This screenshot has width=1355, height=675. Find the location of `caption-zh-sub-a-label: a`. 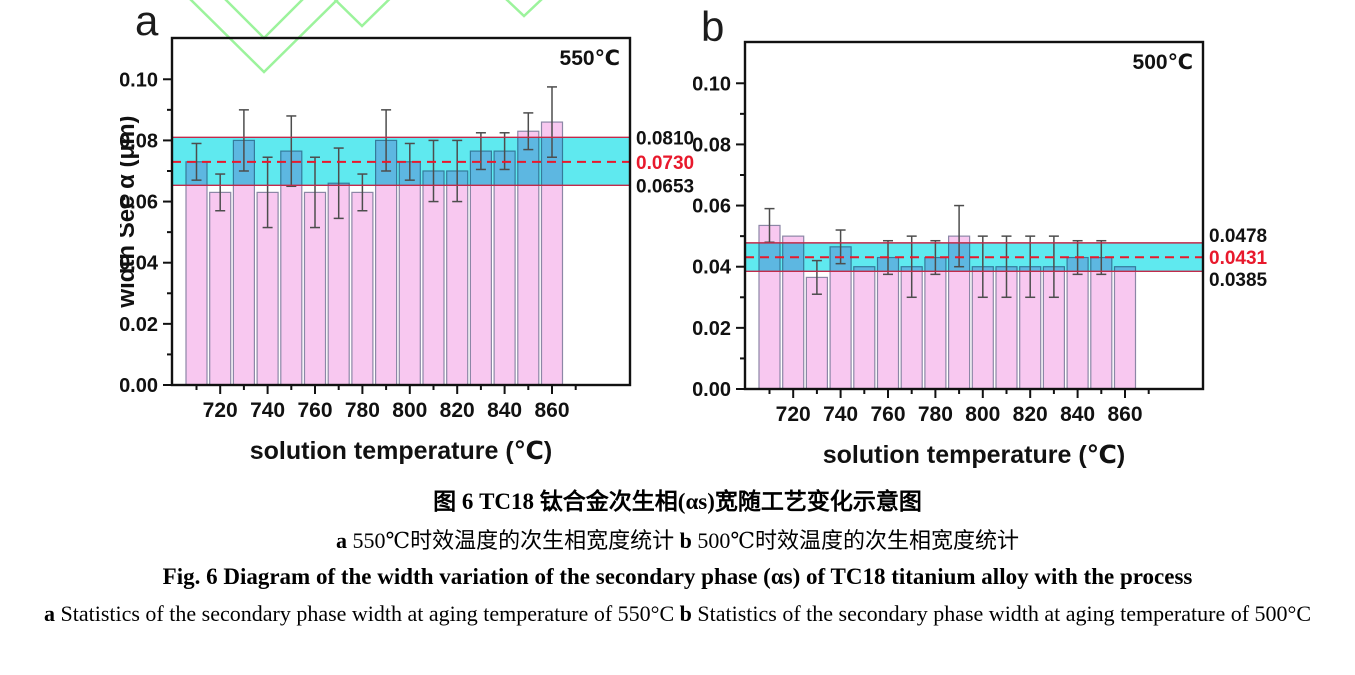

caption-zh-sub-a-label: a is located at coordinates (341, 540).